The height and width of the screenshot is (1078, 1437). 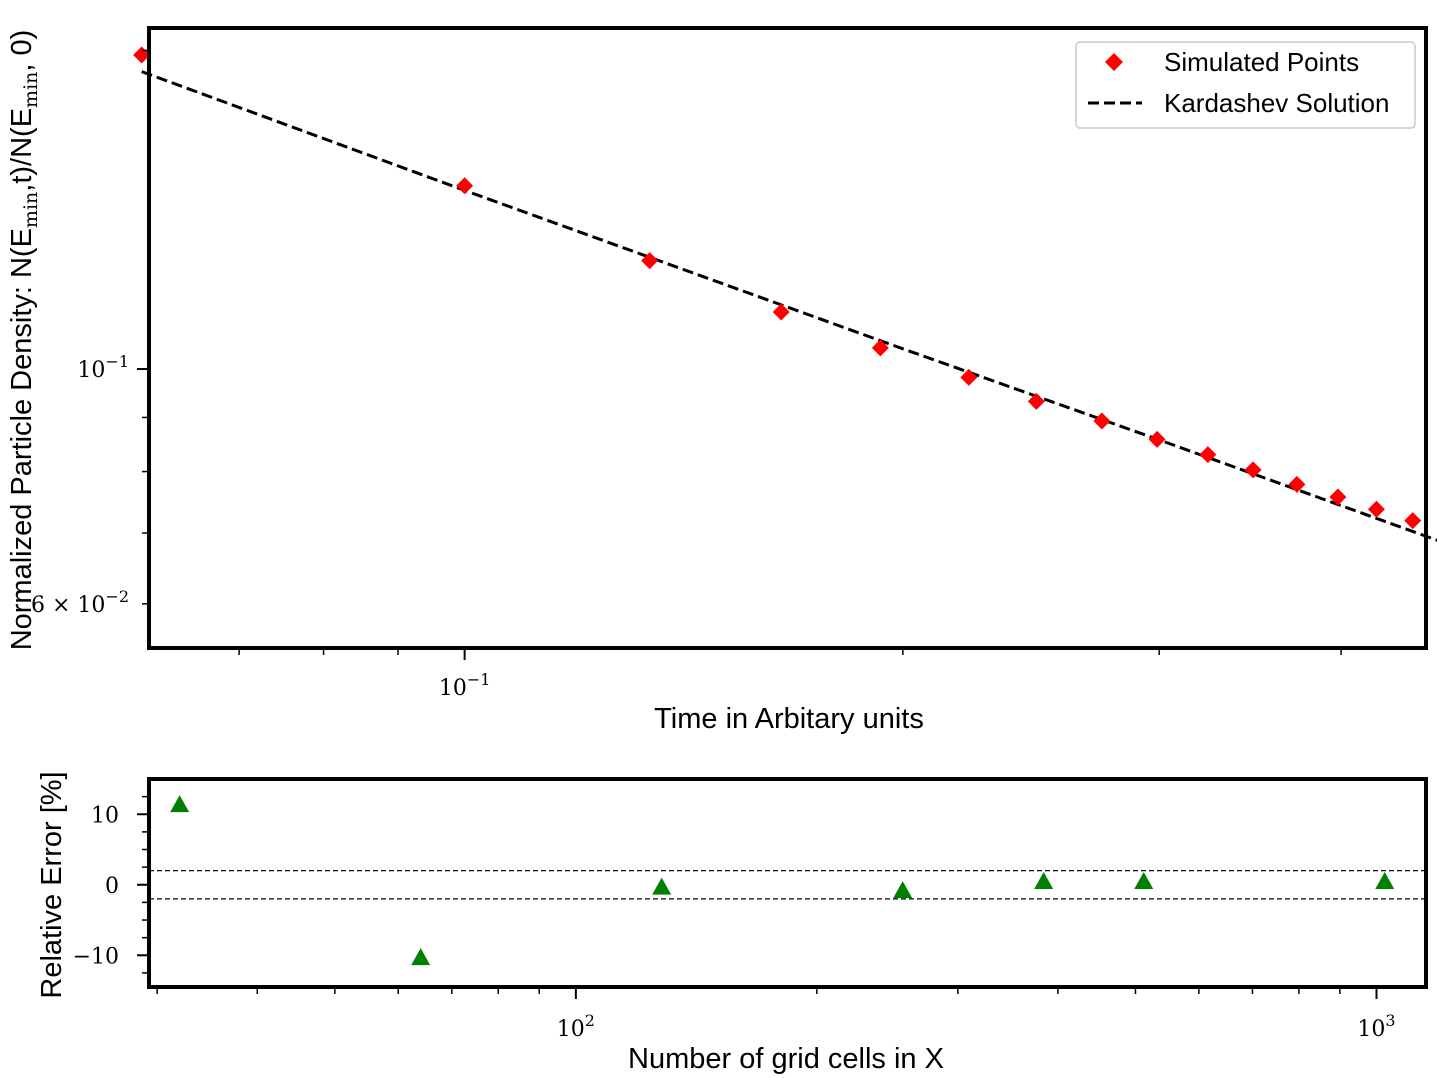 What do you see at coordinates (96, 956) in the screenshot?
I see `error-y-tick-label: −10` at bounding box center [96, 956].